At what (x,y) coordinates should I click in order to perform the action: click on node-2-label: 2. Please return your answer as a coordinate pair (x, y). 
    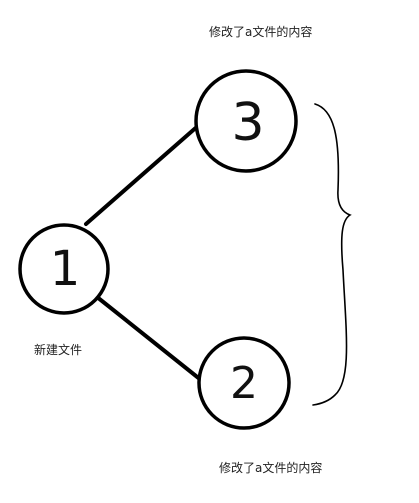
    Looking at the image, I should click on (244, 383).